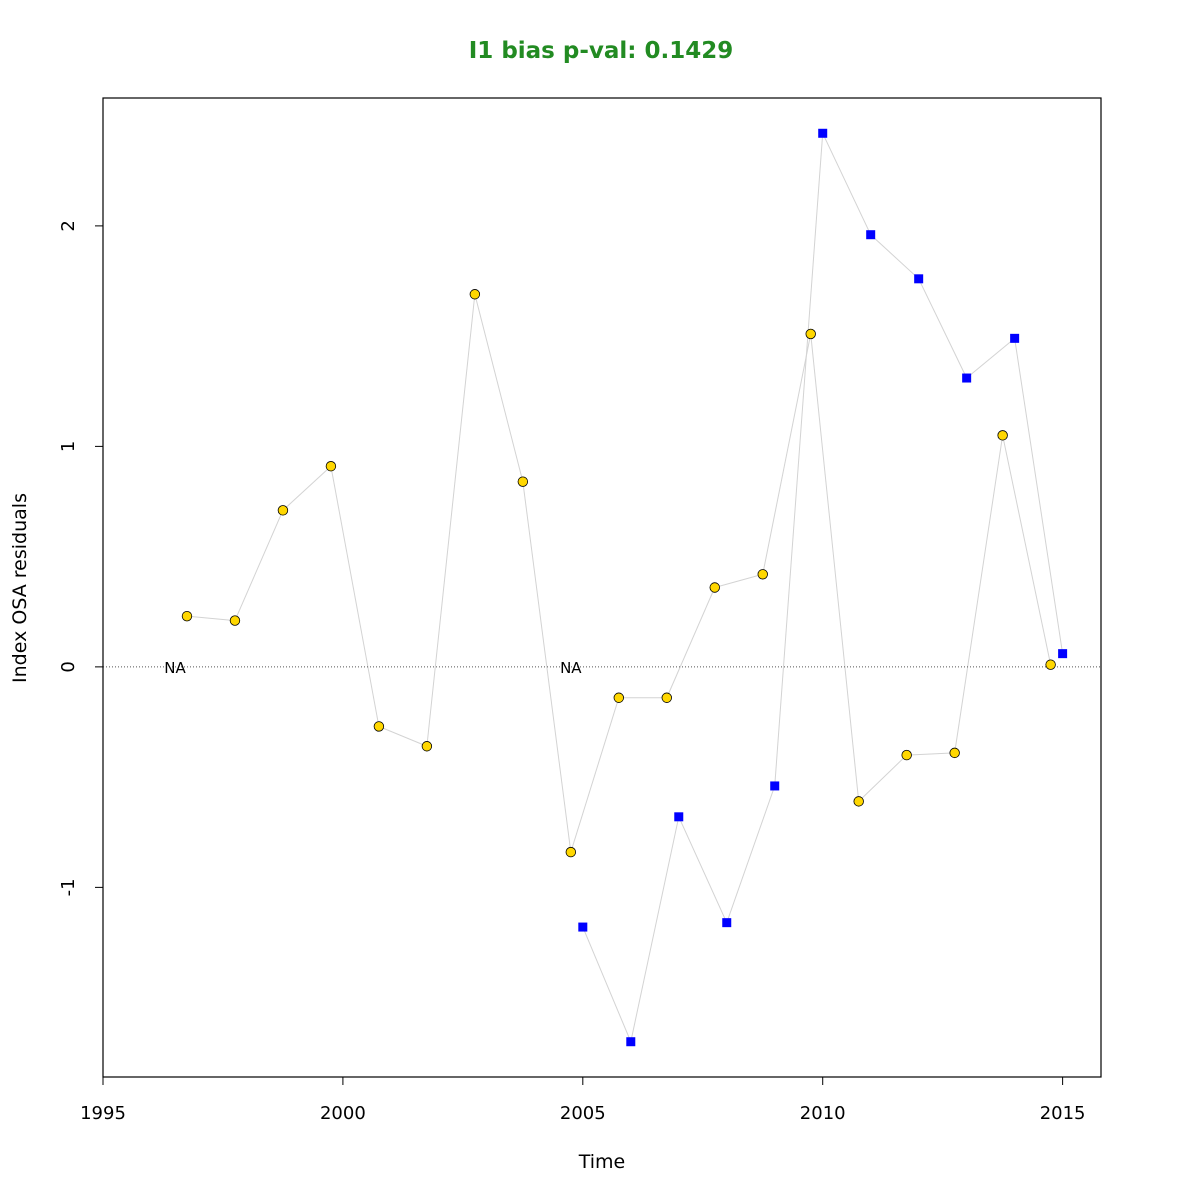  I want to click on chart-title: I1 bias p-val: 0.1429, so click(601, 51).